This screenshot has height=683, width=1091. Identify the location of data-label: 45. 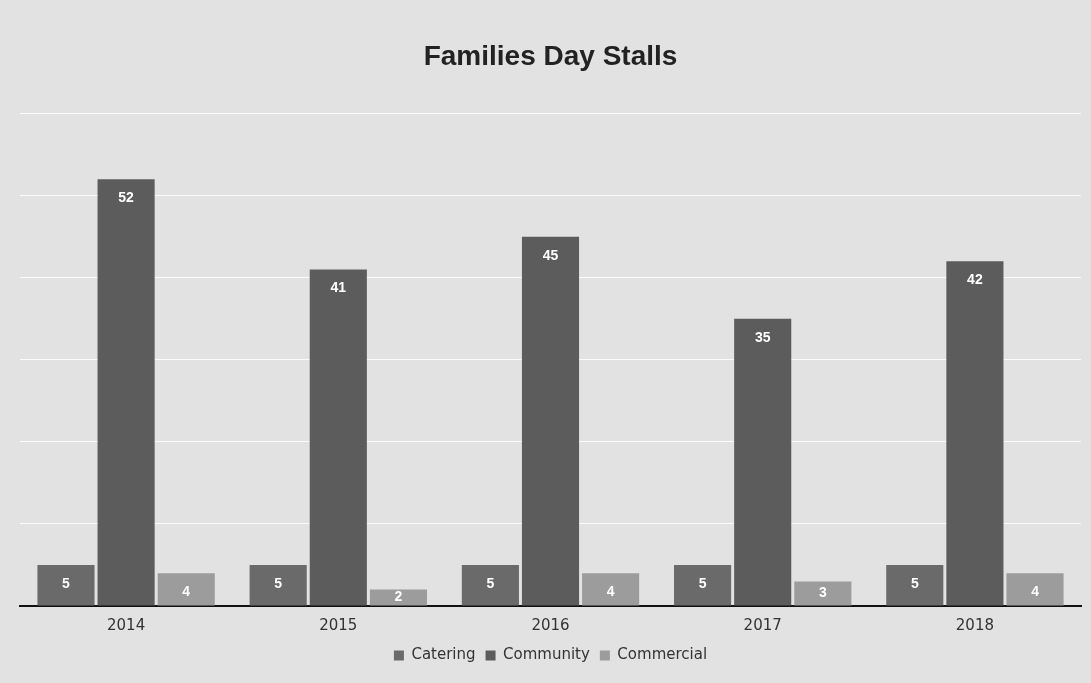
(550, 254).